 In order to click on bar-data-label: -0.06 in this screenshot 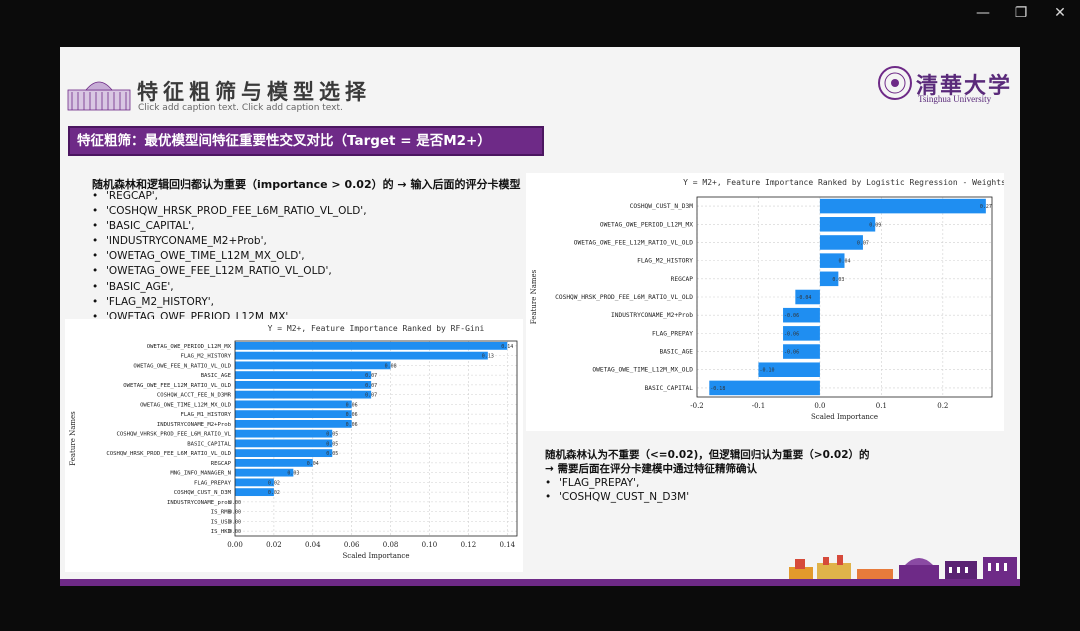, I will do `click(791, 316)`.